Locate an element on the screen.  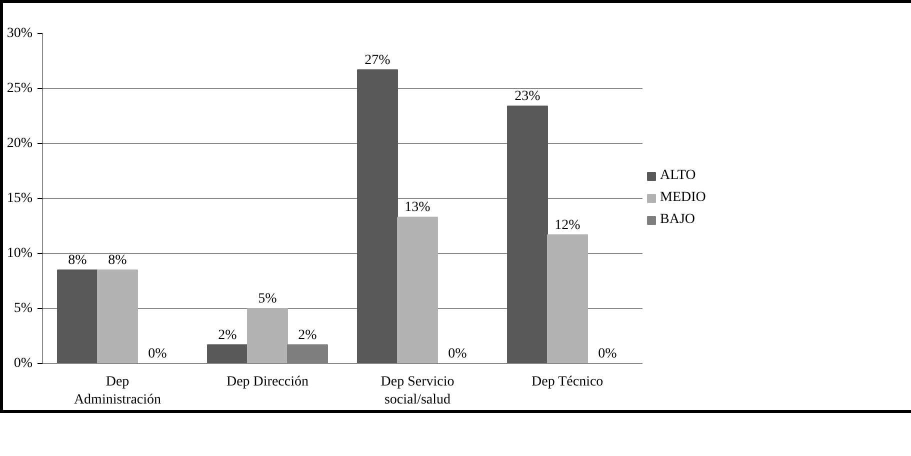
y-tick-label: 20% is located at coordinates (19, 143).